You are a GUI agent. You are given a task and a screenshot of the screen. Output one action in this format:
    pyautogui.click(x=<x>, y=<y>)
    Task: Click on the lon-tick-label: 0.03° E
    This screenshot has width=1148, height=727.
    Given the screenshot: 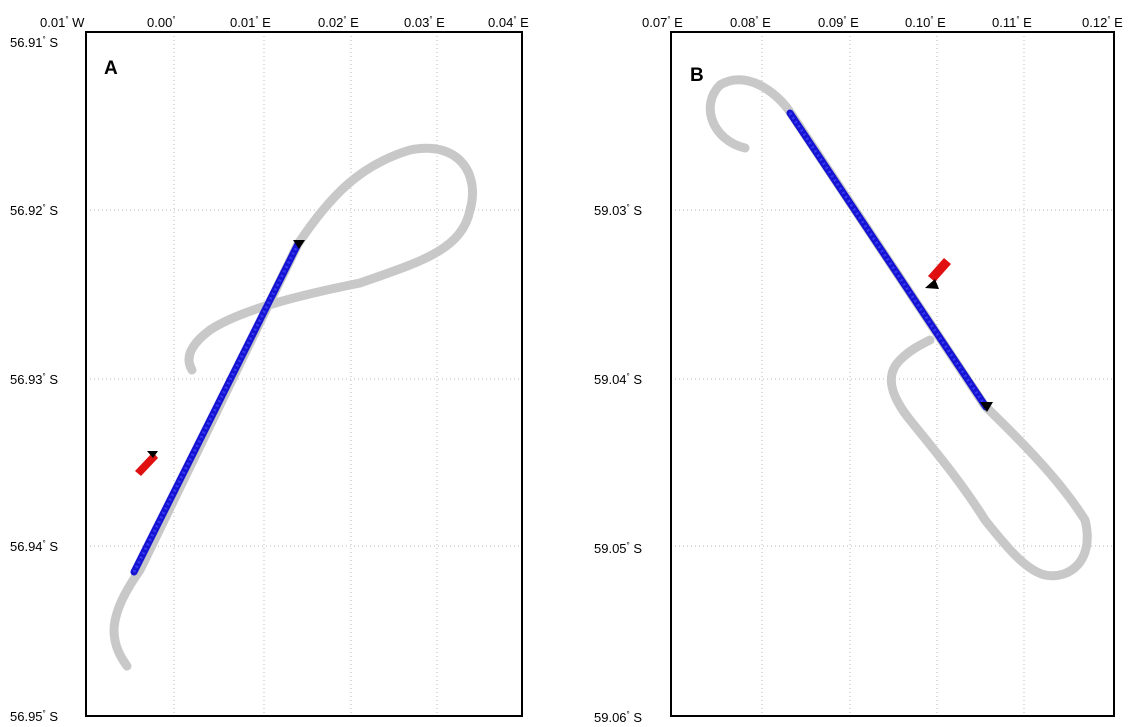 What is the action you would take?
    pyautogui.click(x=424, y=22)
    